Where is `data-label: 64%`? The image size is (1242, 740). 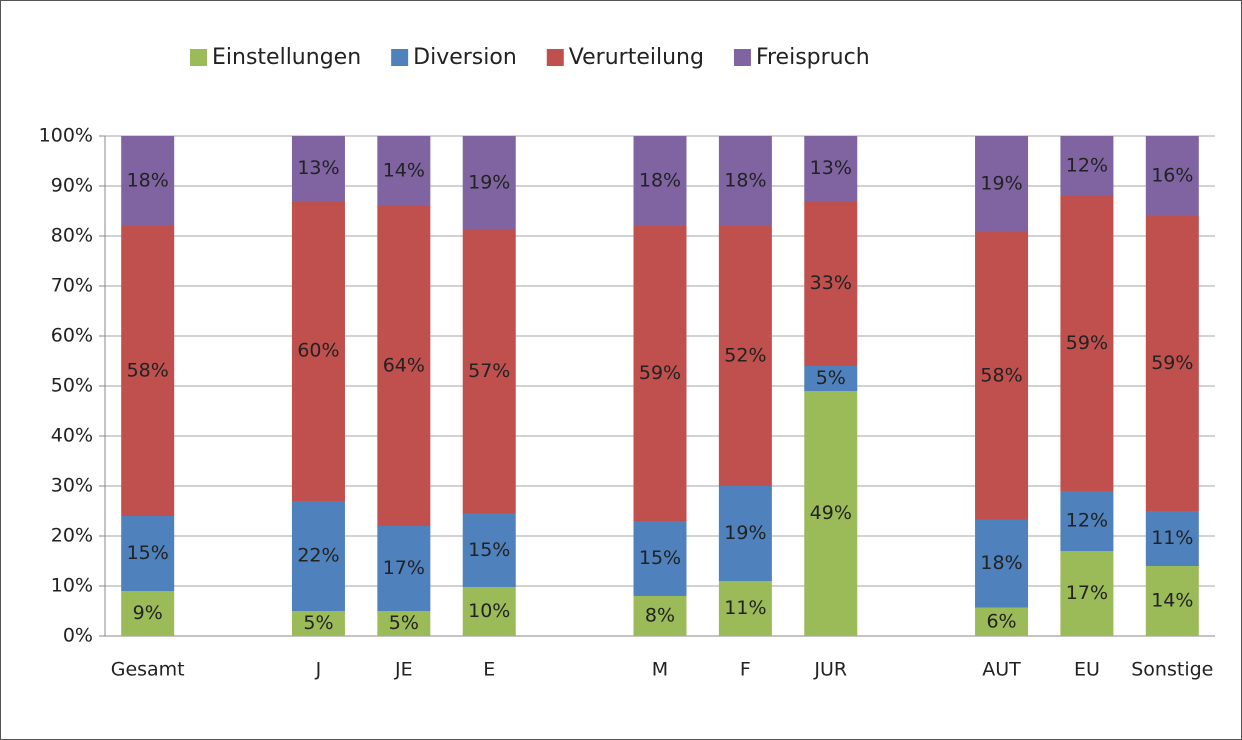
data-label: 64% is located at coordinates (404, 366).